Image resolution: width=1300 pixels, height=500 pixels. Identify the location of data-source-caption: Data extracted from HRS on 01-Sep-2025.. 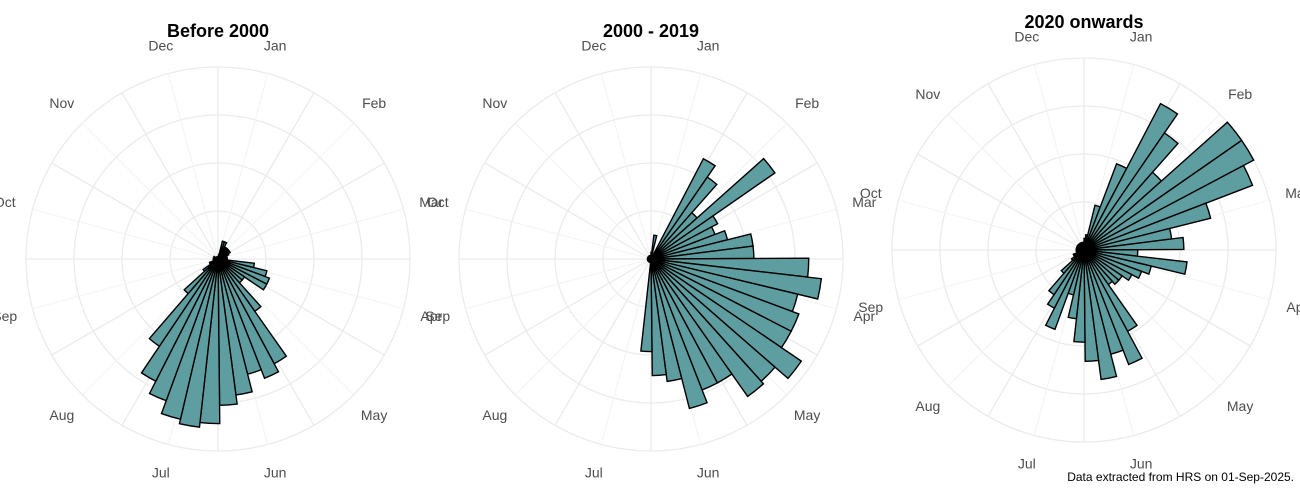
(1180, 477).